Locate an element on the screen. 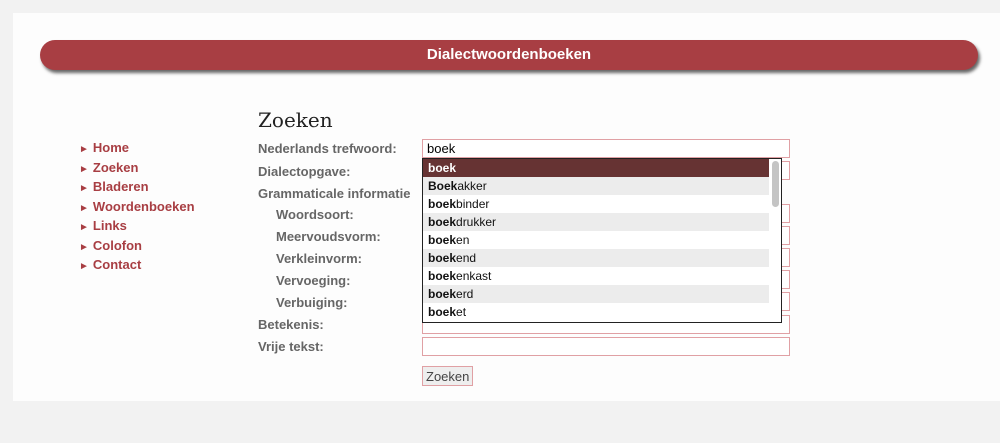 The image size is (1000, 443). nav-links: ► Links is located at coordinates (137, 228).